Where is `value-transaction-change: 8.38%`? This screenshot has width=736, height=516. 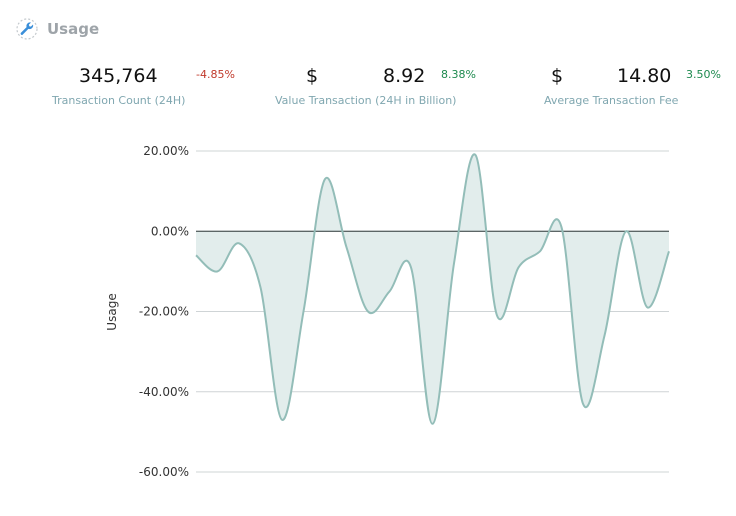 value-transaction-change: 8.38% is located at coordinates (458, 74).